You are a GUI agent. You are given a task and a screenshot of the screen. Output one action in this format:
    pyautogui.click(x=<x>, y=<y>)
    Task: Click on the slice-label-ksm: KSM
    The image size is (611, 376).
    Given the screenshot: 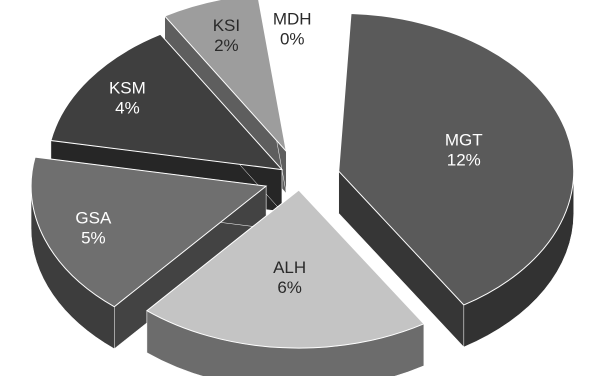 What is the action you would take?
    pyautogui.click(x=127, y=88)
    